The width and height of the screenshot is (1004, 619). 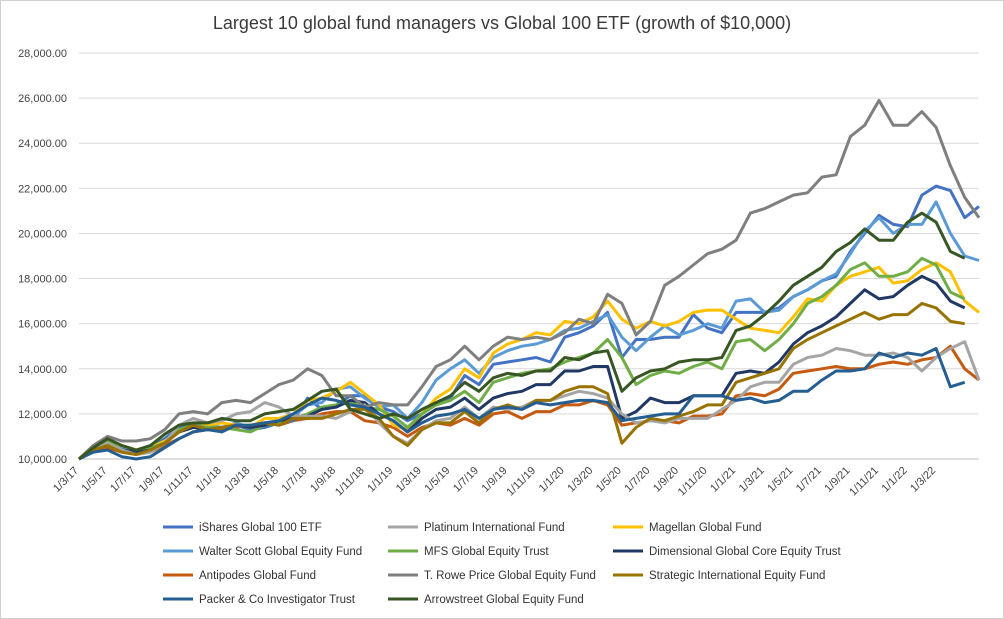 What do you see at coordinates (123, 480) in the screenshot?
I see `x-tick-label: 1/7/17` at bounding box center [123, 480].